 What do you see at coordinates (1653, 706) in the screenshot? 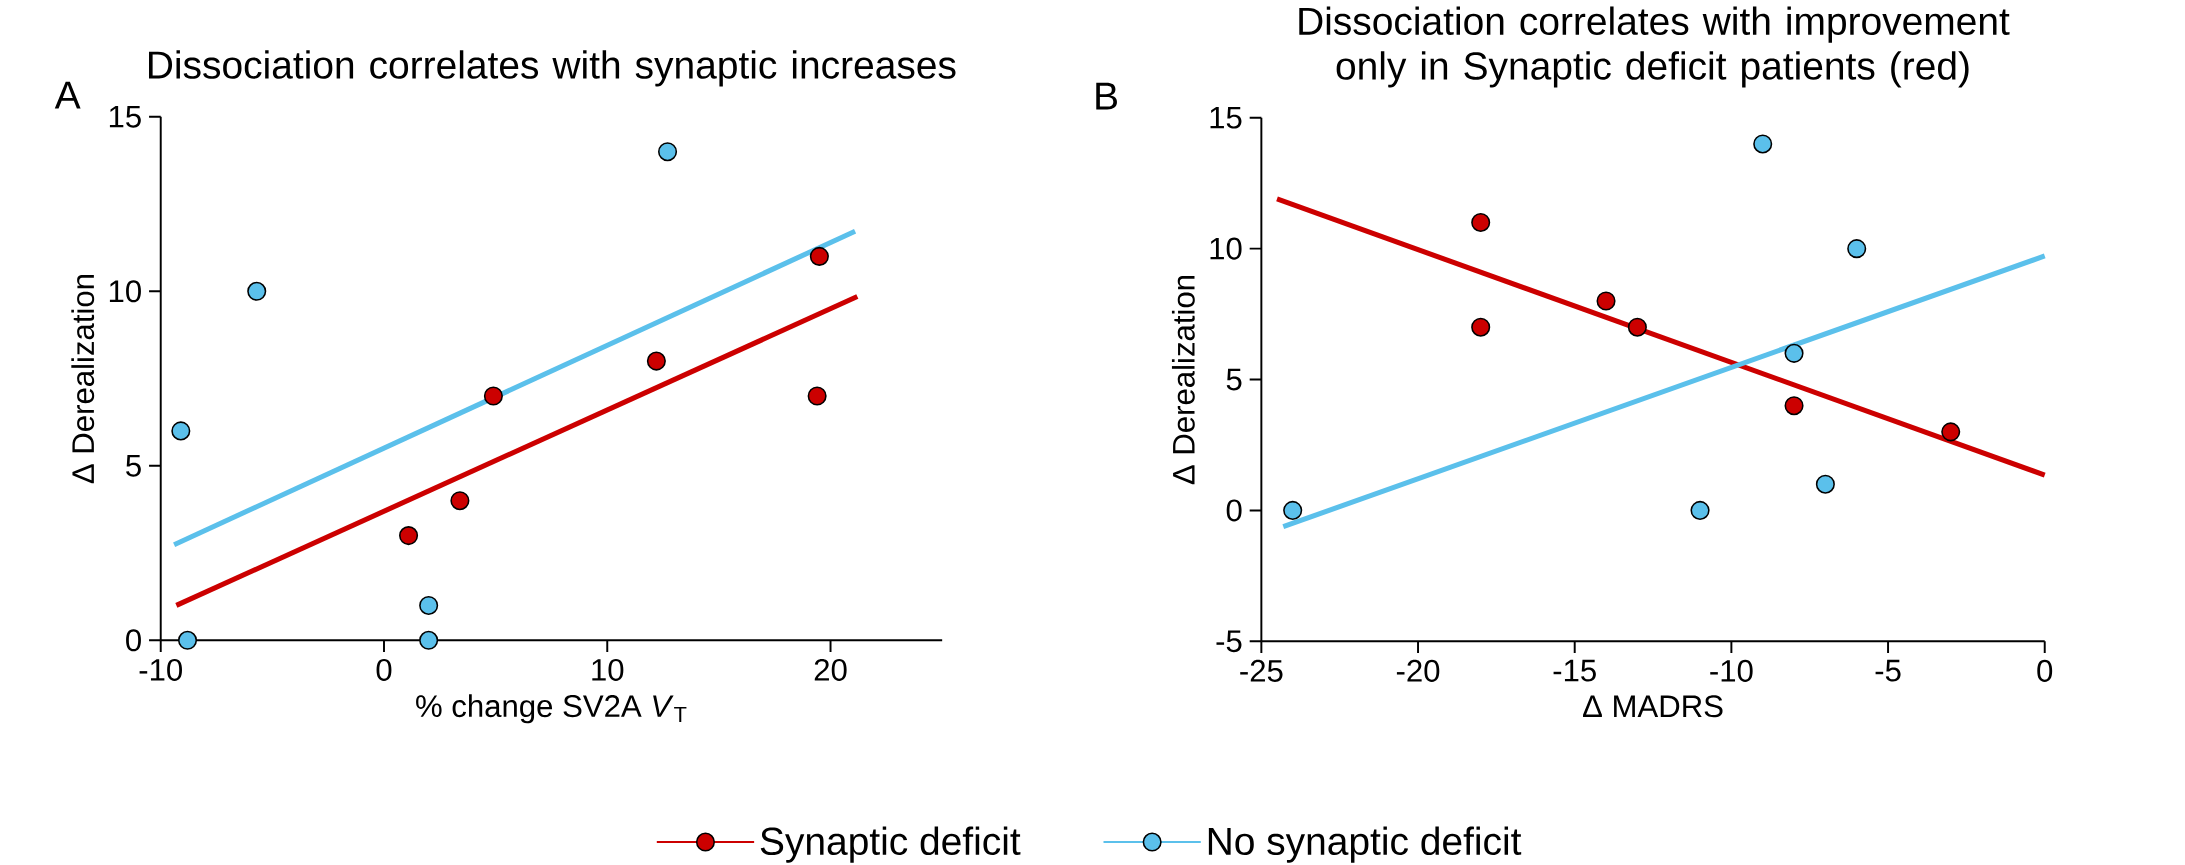
I see `x-axis-title: Δ MADRS` at bounding box center [1653, 706].